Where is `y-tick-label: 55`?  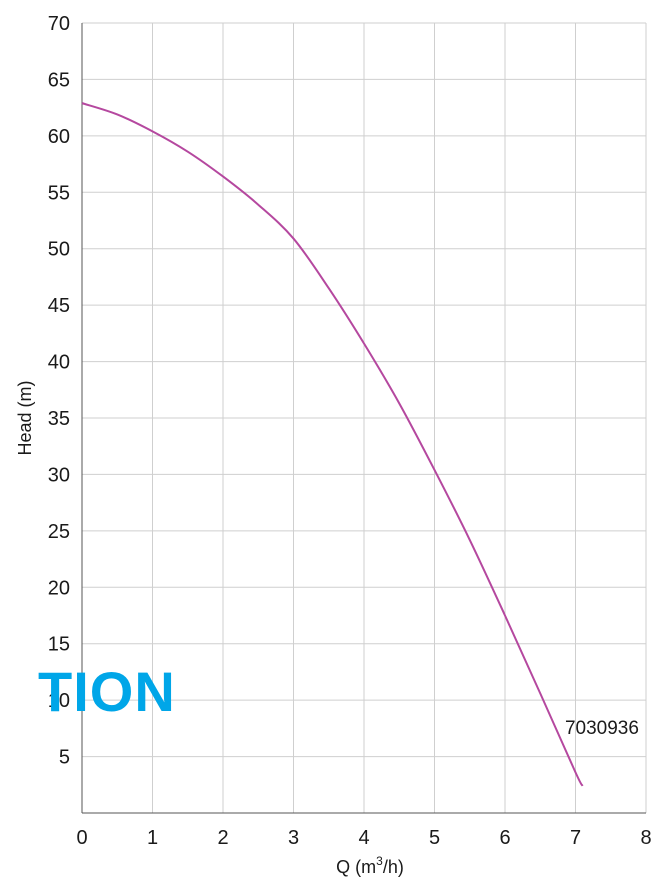
y-tick-label: 55 is located at coordinates (59, 193).